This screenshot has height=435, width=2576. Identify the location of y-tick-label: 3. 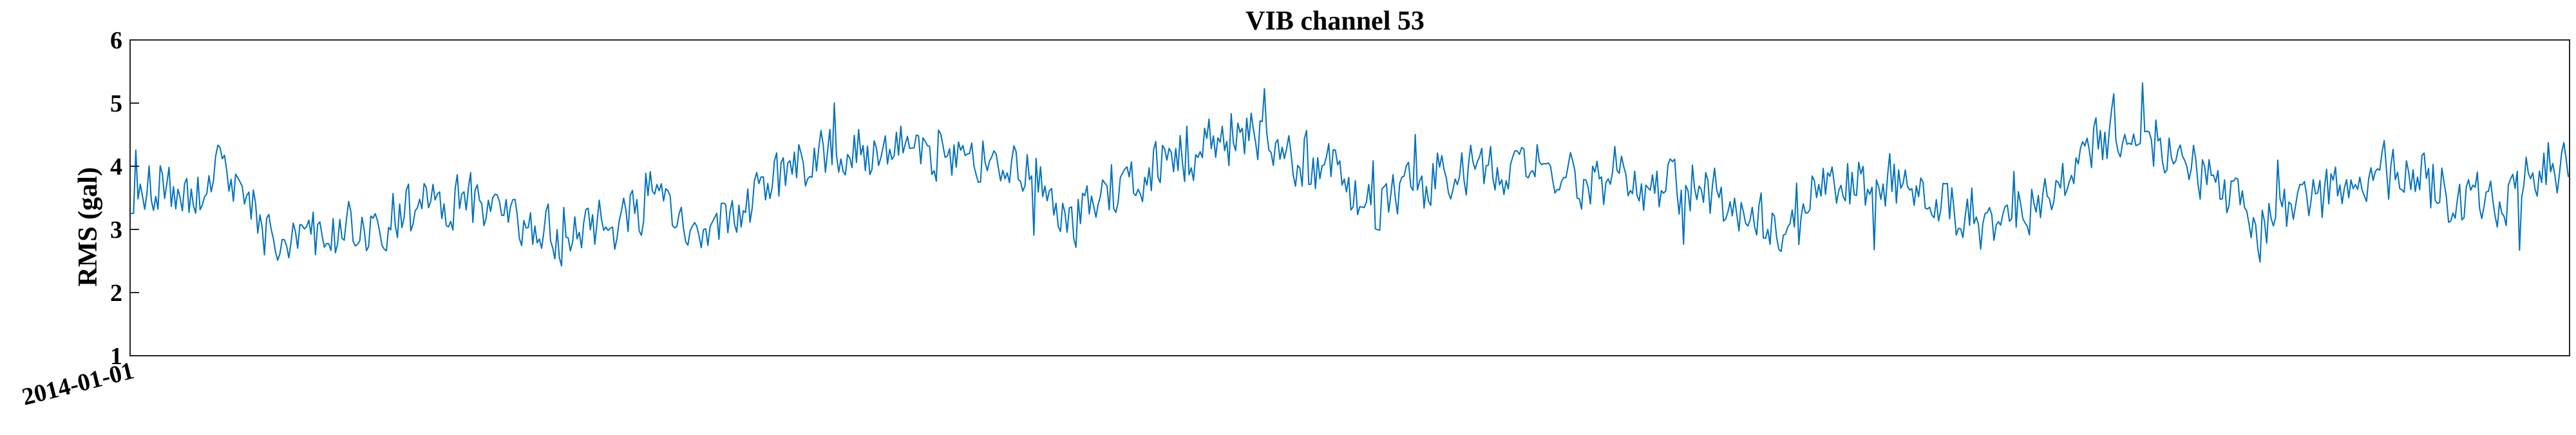
(116, 230).